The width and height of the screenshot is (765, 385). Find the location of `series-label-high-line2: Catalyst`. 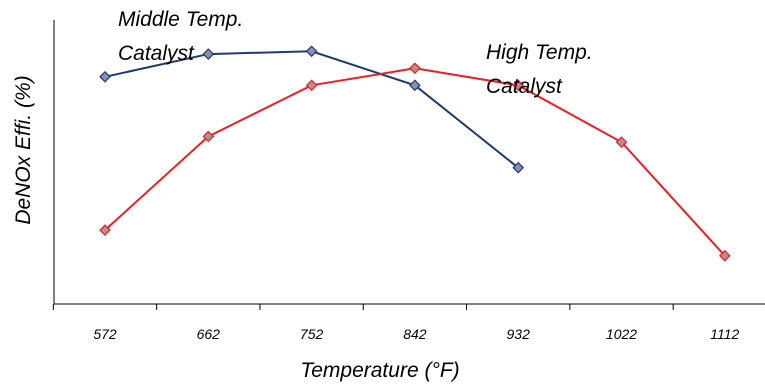

series-label-high-line2: Catalyst is located at coordinates (524, 86).